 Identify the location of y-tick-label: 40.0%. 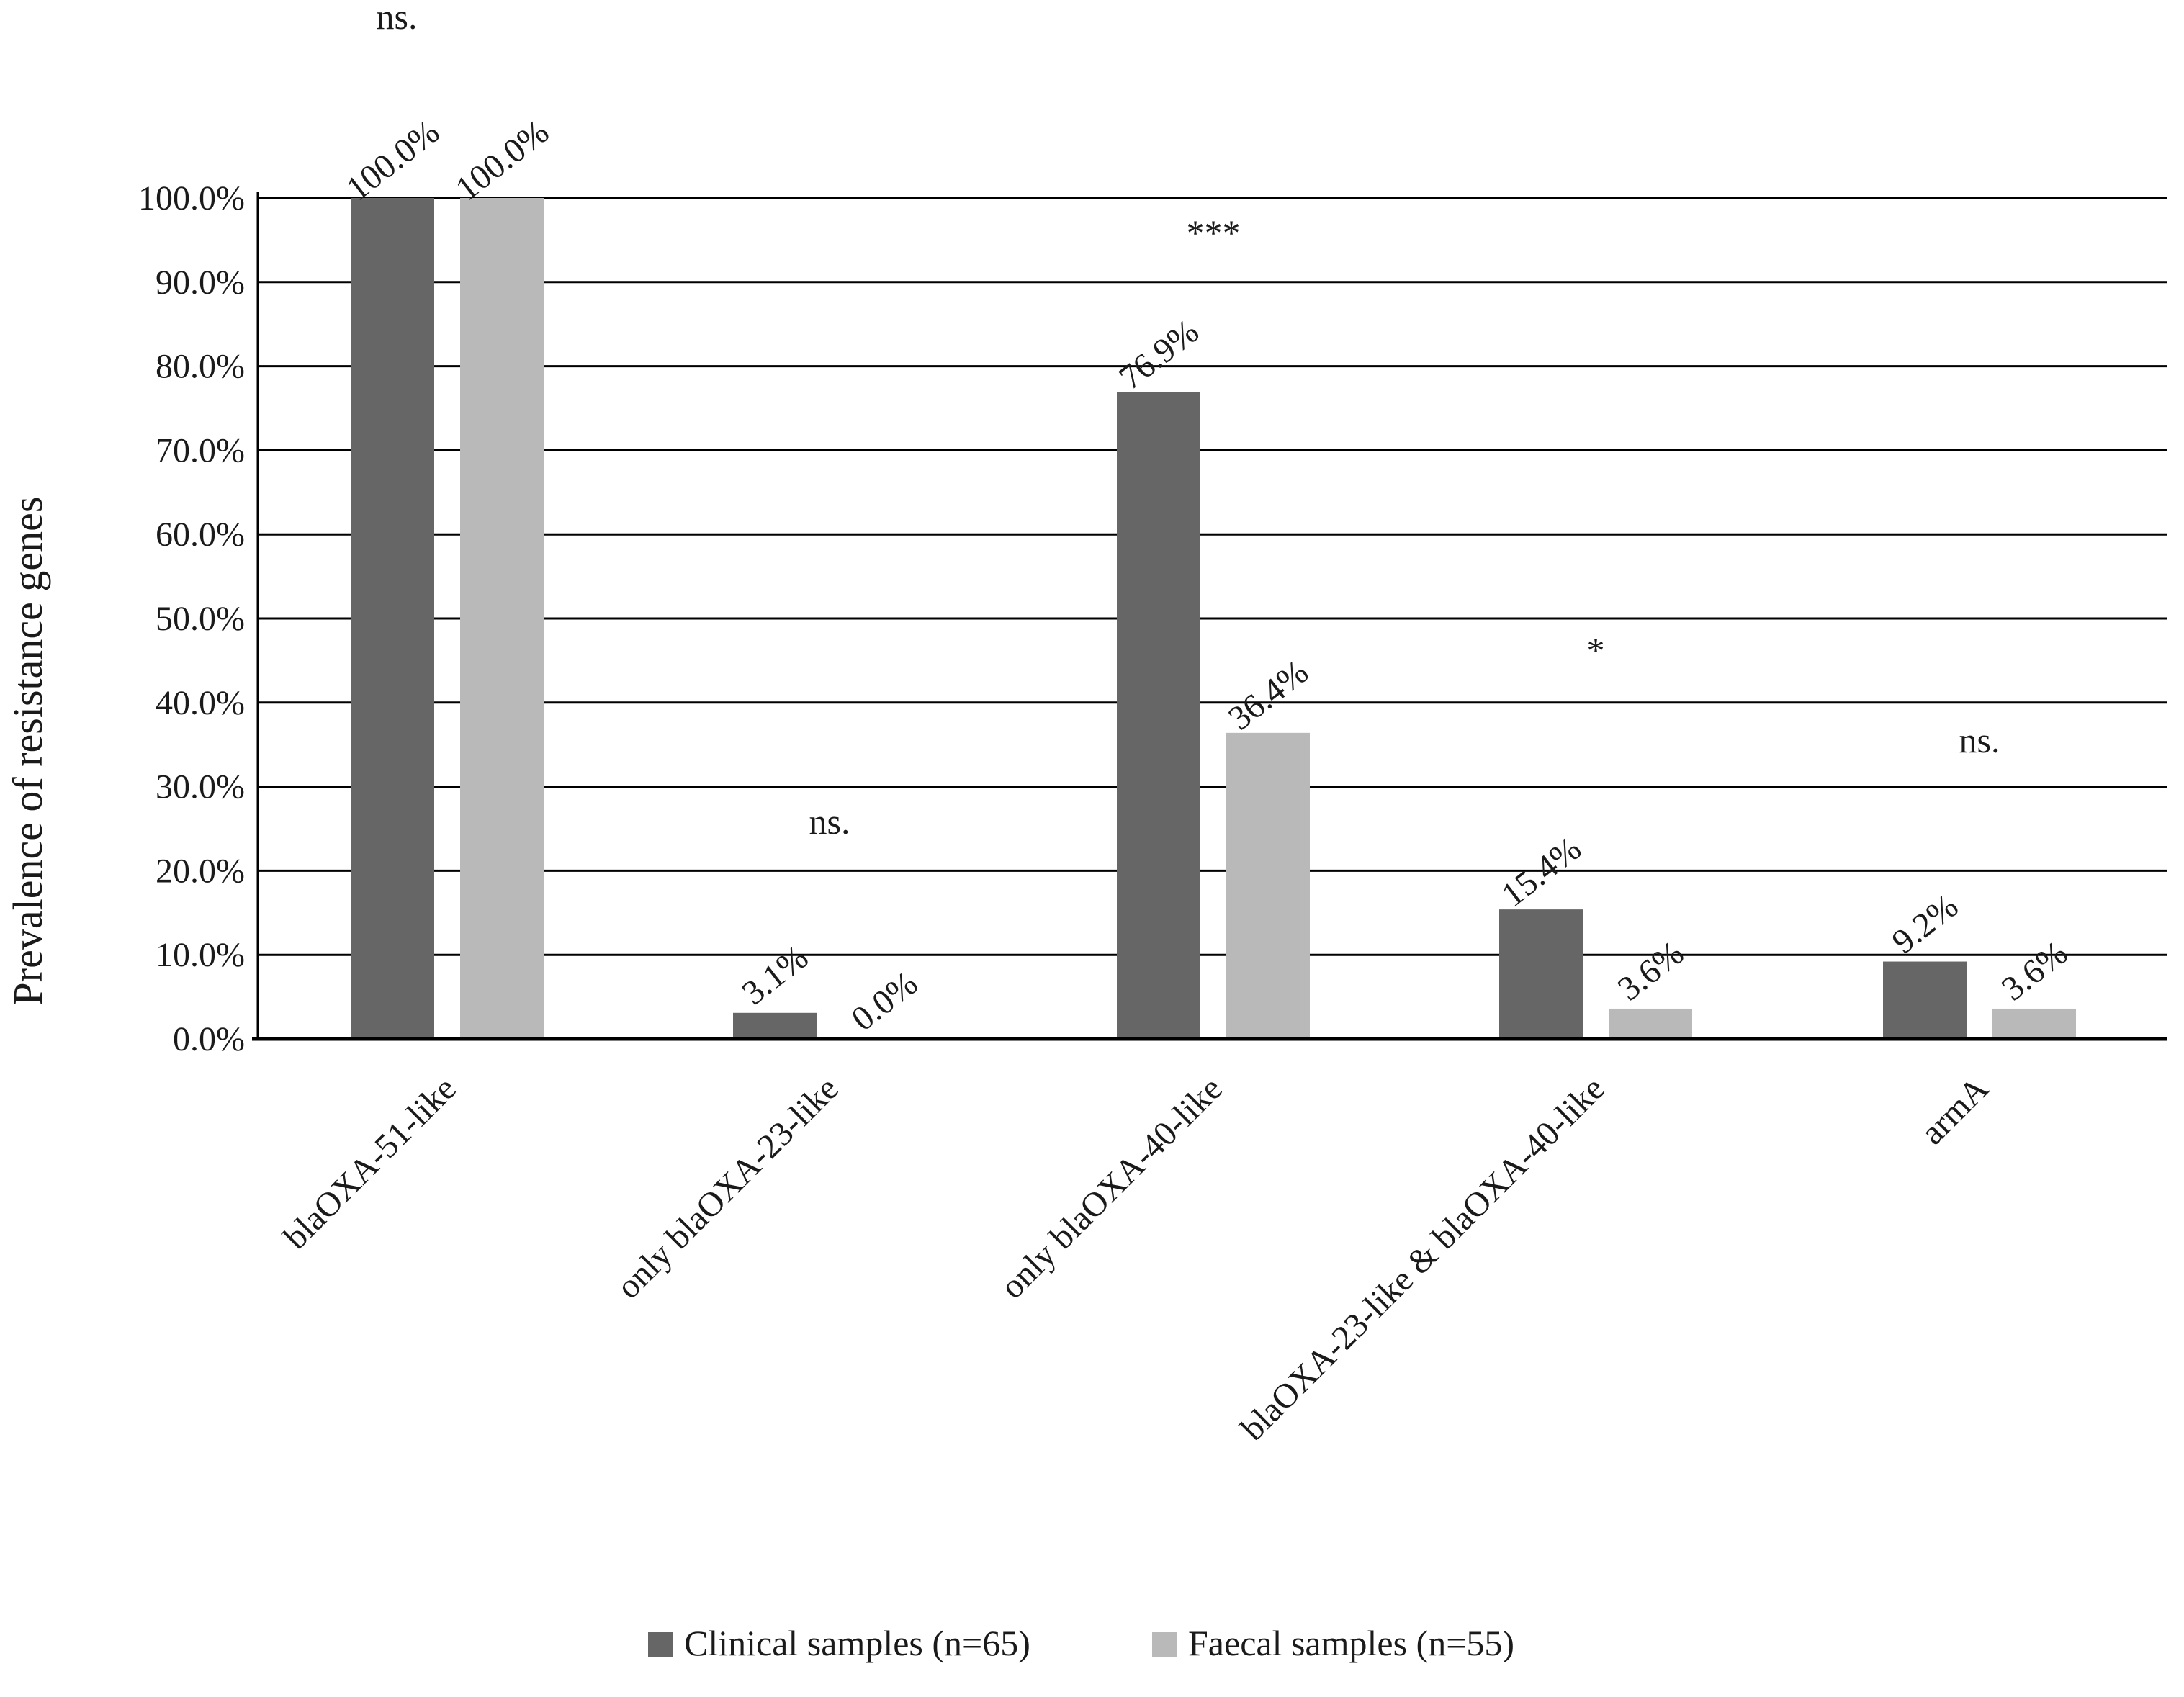
(200, 703).